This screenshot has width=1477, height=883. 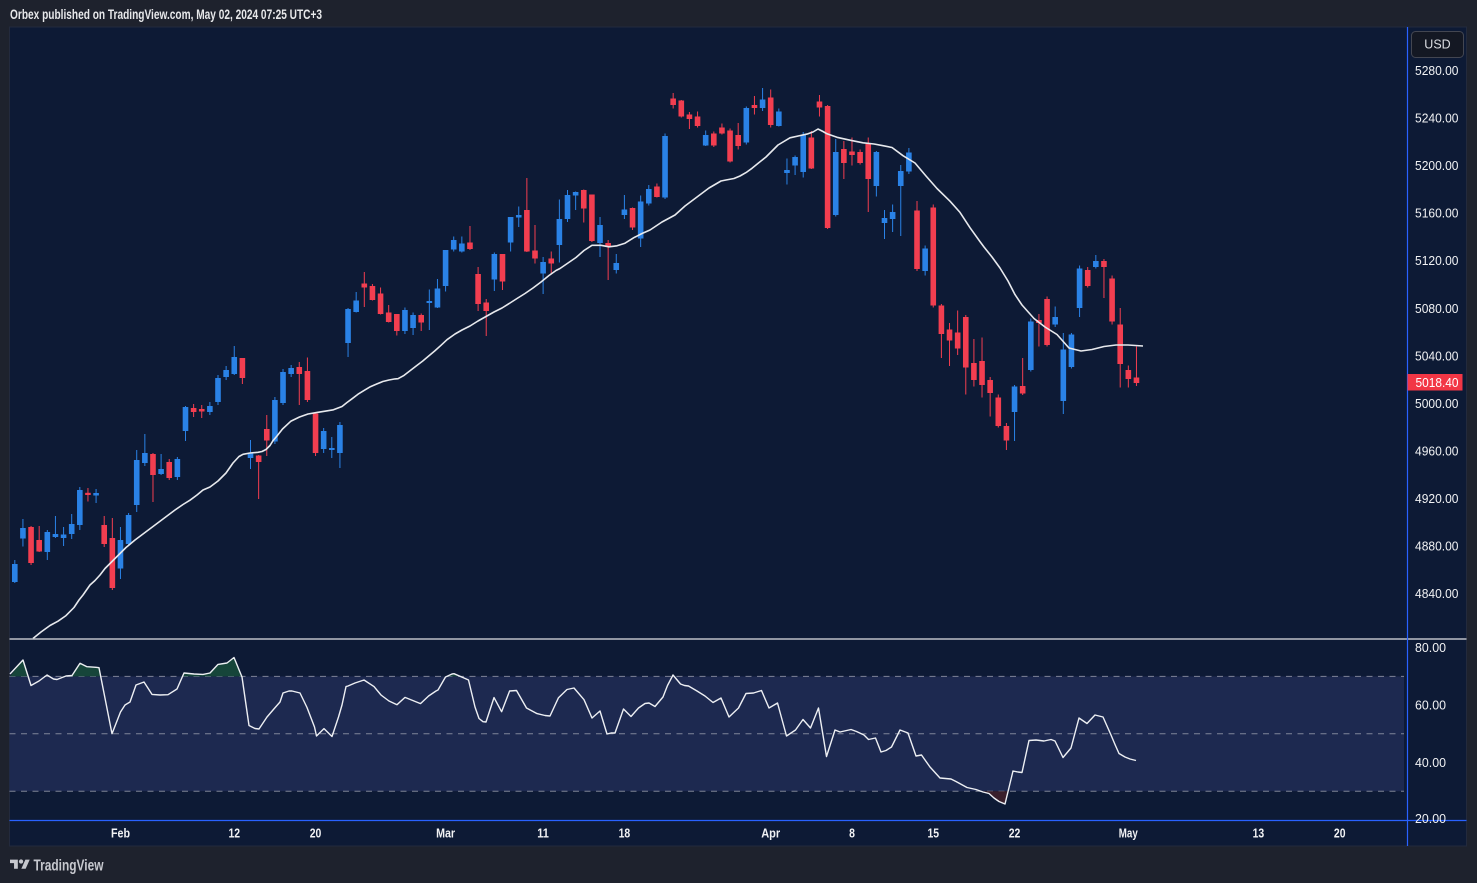 What do you see at coordinates (1437, 403) in the screenshot?
I see `svg-text: 5000.00` at bounding box center [1437, 403].